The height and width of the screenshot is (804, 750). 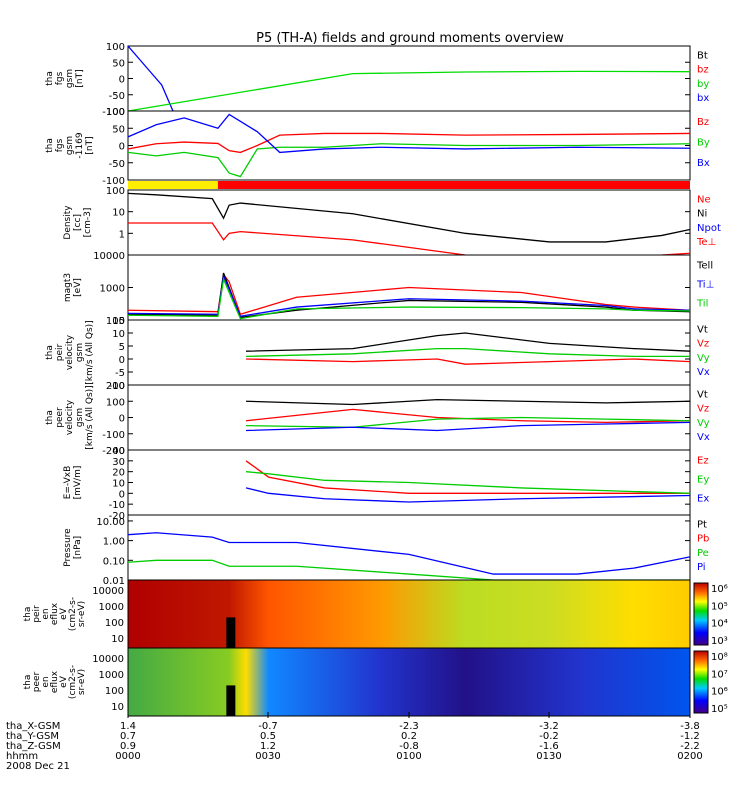 I want to click on ephemeris-value: 0.5, so click(x=268, y=736).